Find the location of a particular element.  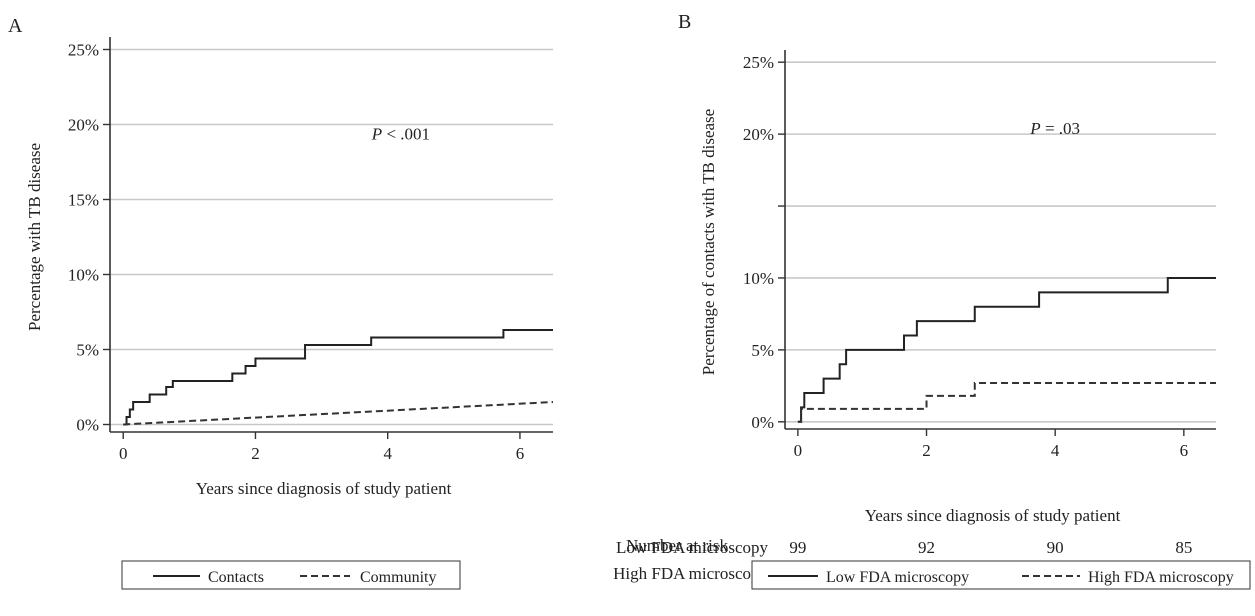

panel-b-x-tick-label: 4 is located at coordinates (1055, 450).